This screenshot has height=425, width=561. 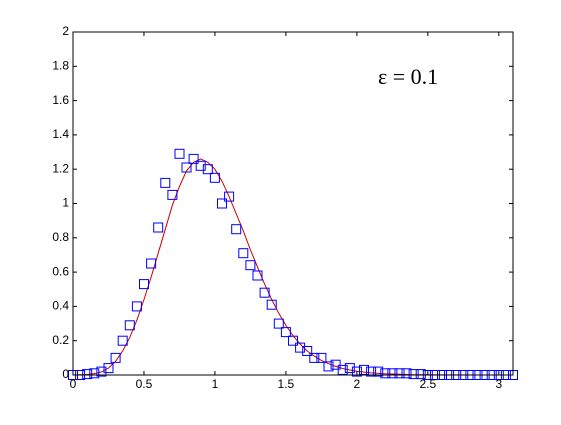 What do you see at coordinates (60, 271) in the screenshot?
I see `y-tick-label: 0.6` at bounding box center [60, 271].